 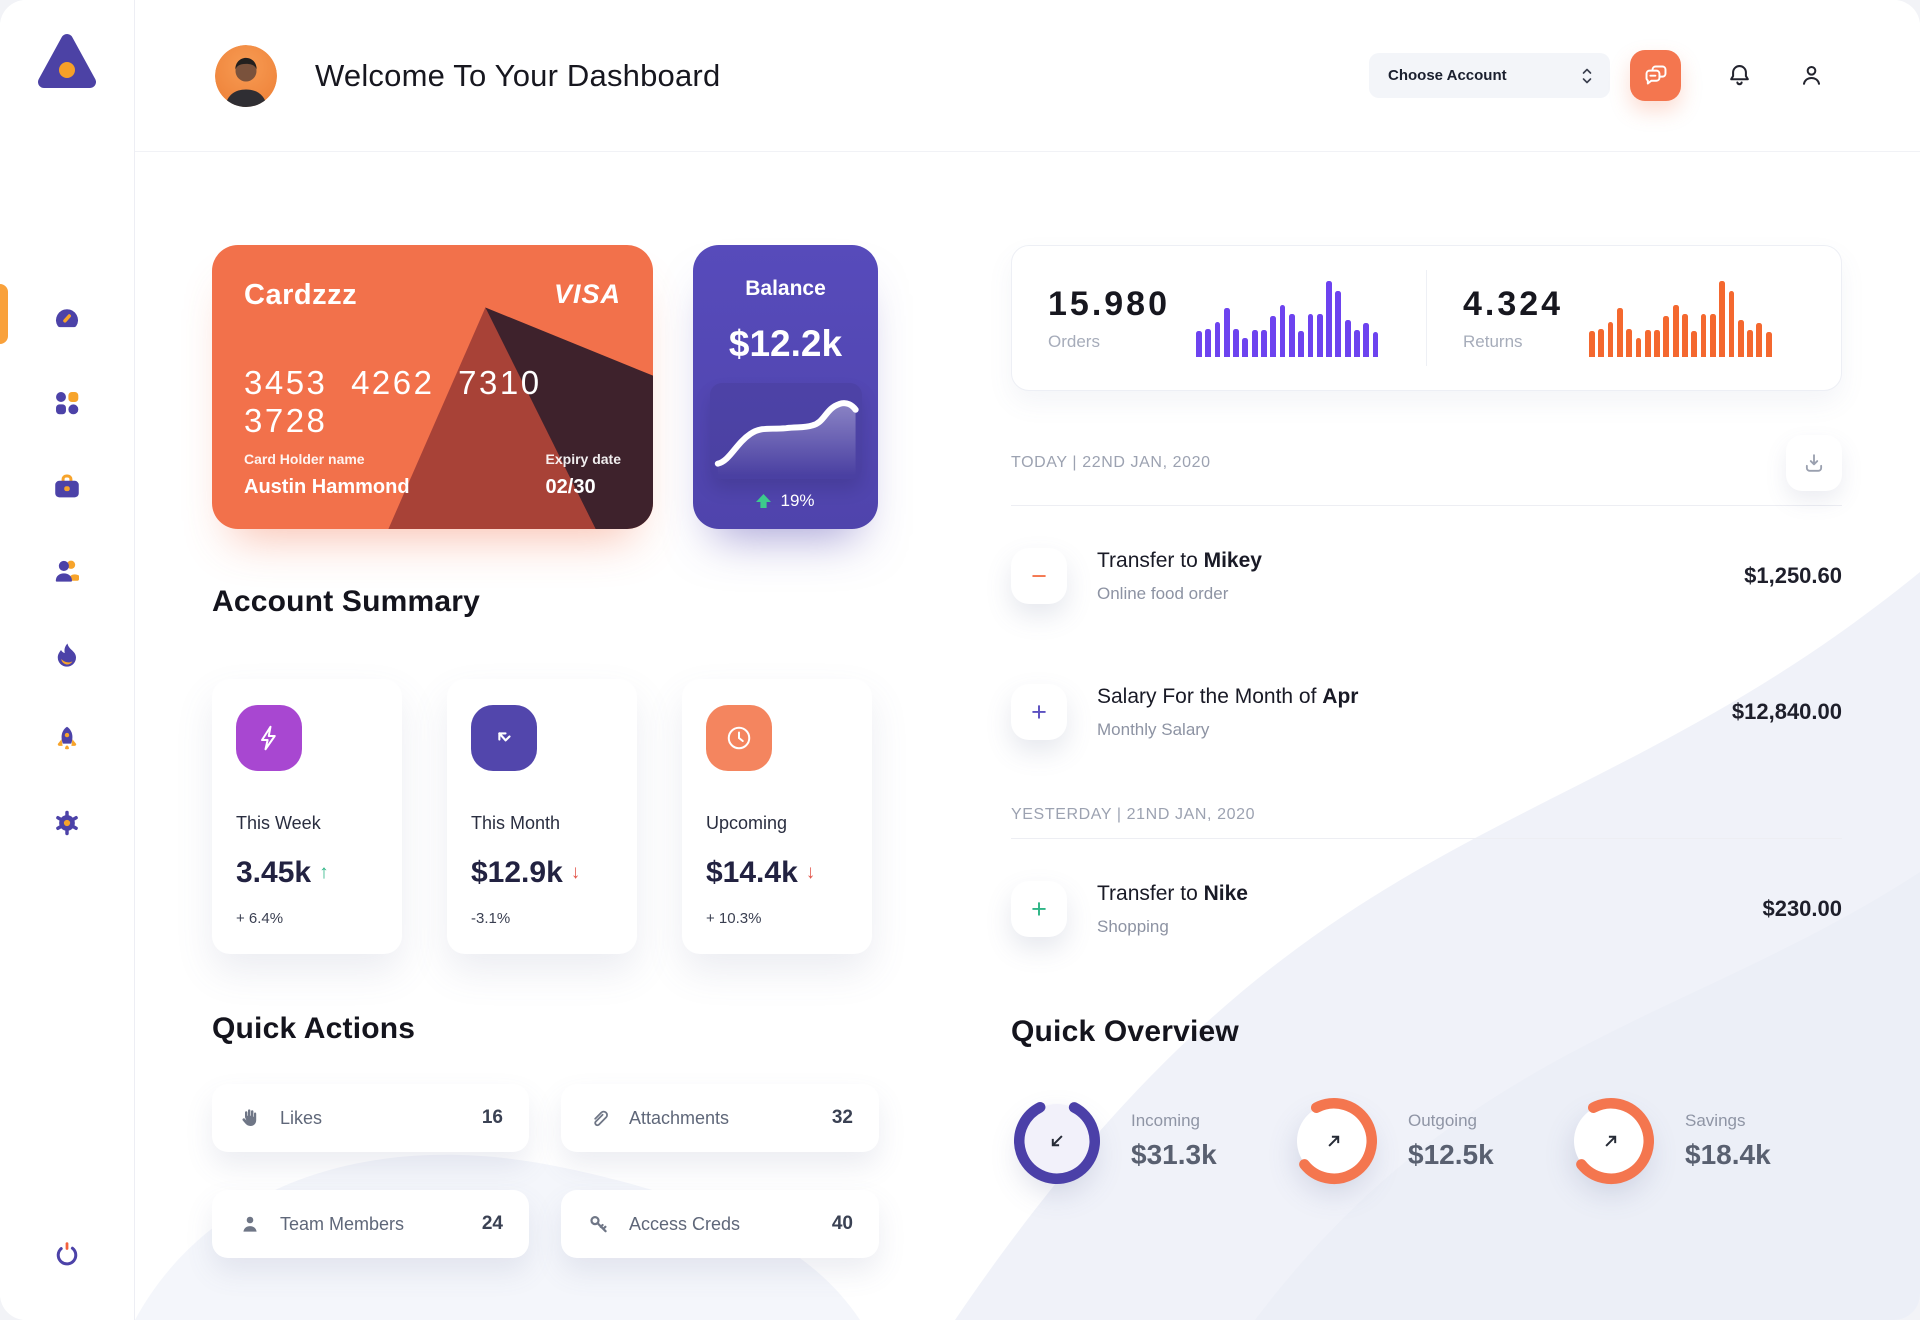 What do you see at coordinates (327, 487) in the screenshot?
I see `card-holder-name: Austin Hammond` at bounding box center [327, 487].